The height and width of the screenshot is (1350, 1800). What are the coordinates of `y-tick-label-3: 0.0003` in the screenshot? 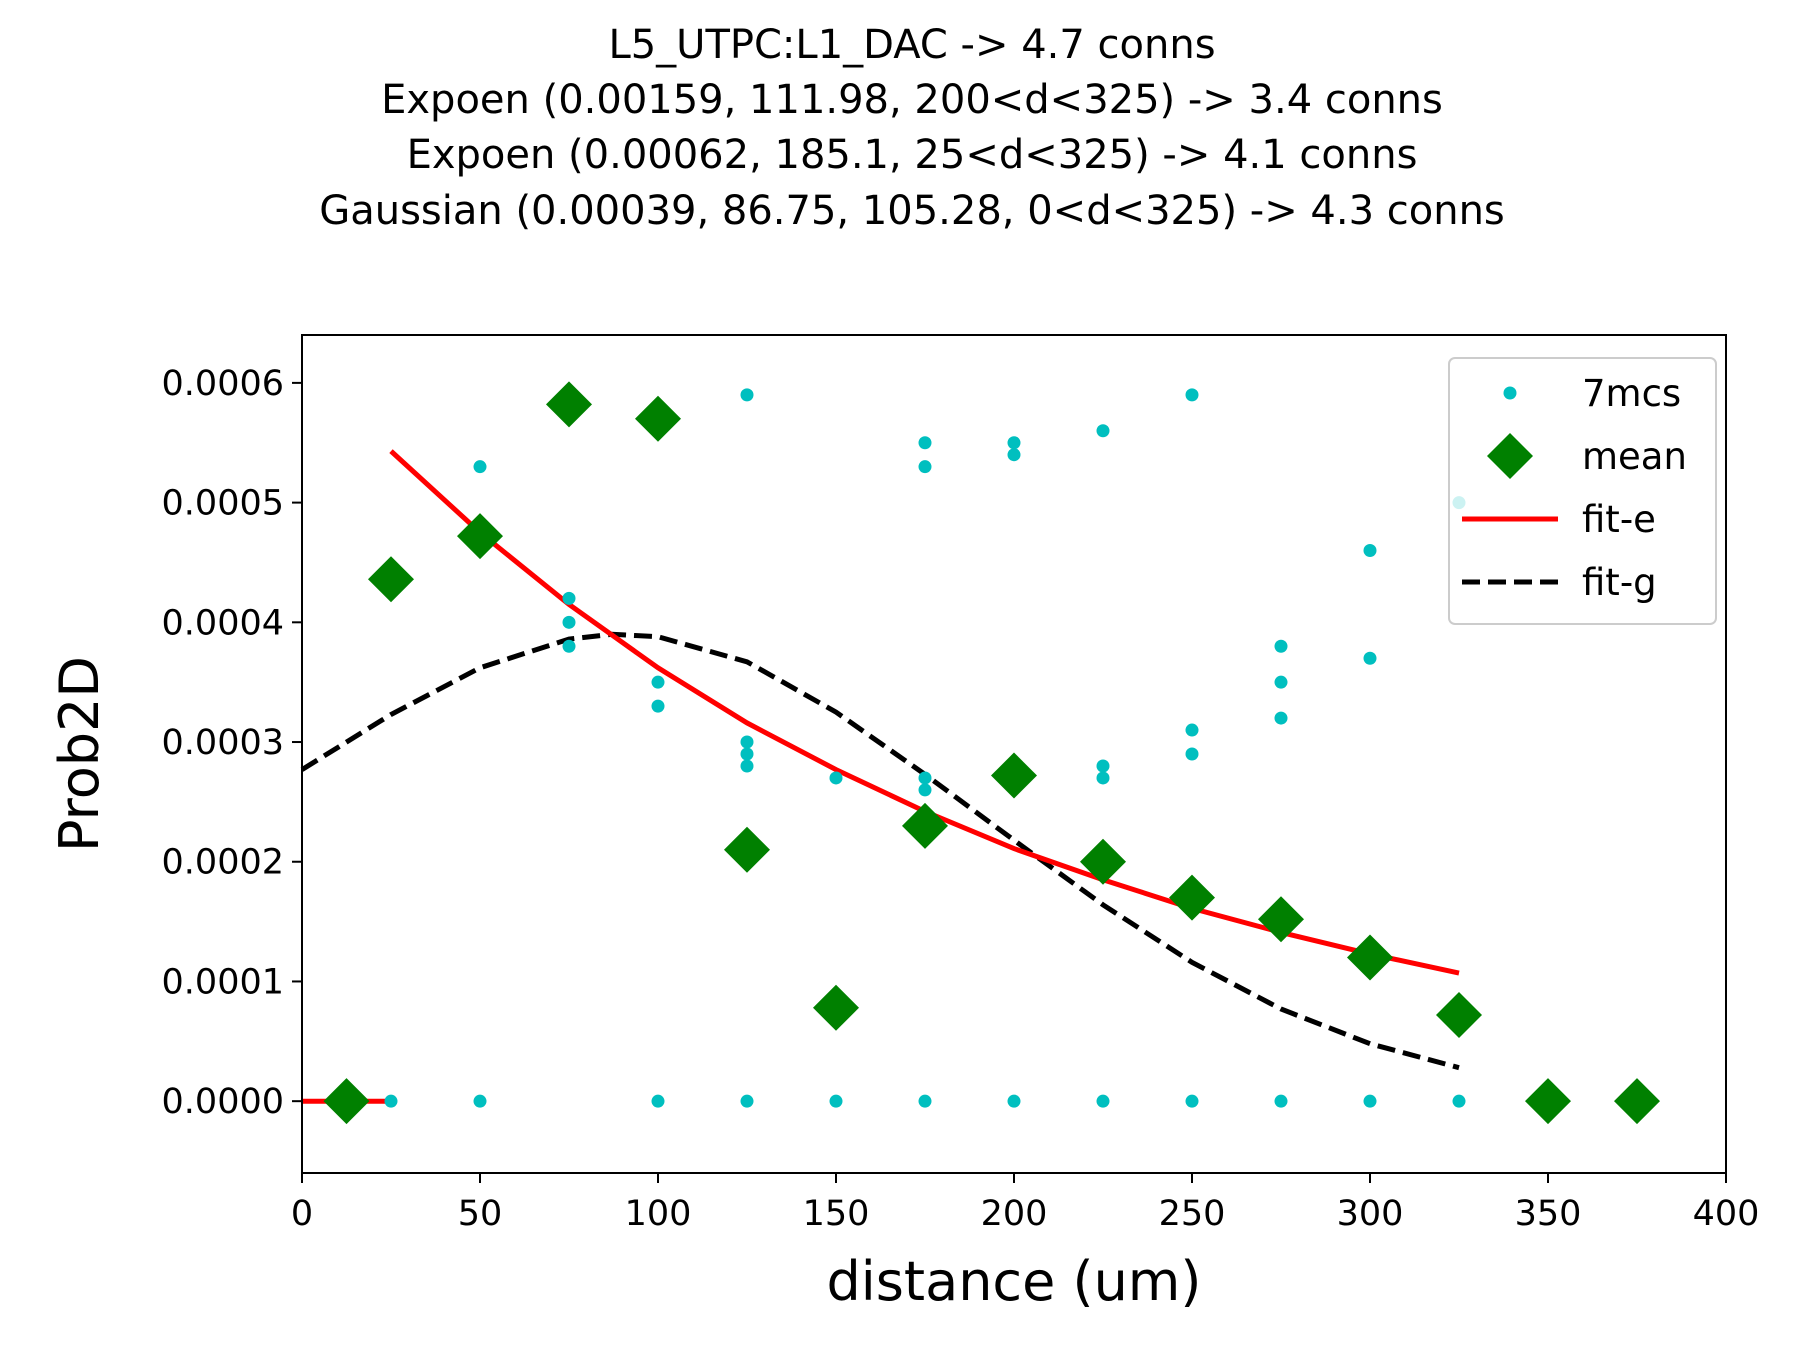 It's located at (223, 743).